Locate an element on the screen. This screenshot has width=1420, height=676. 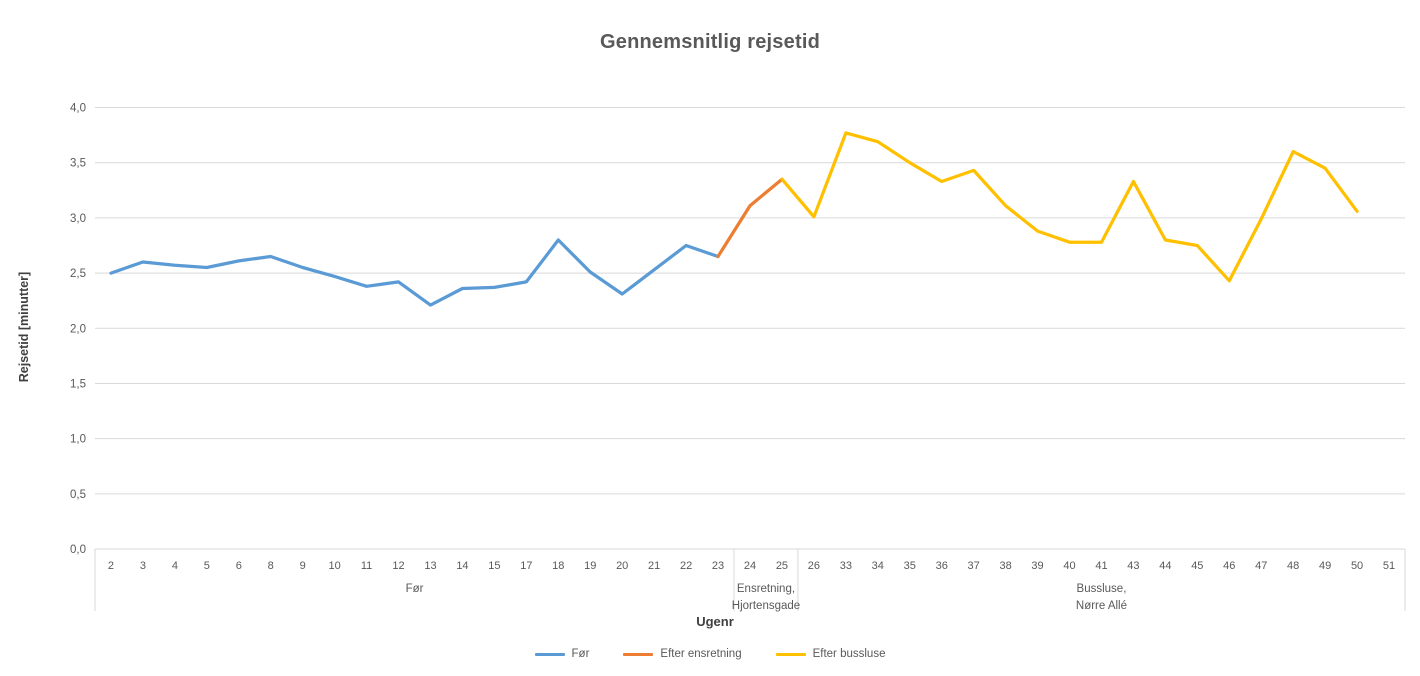
x-tick-label: 3 is located at coordinates (143, 566).